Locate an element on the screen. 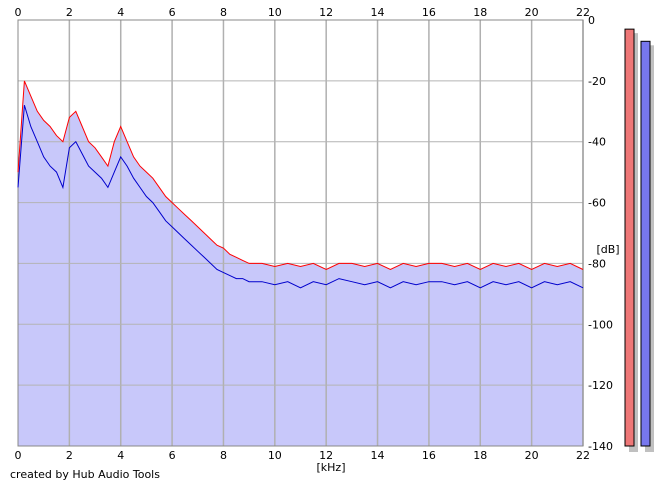 The height and width of the screenshot is (486, 665). x-tick-label-top: 0 is located at coordinates (18, 12).